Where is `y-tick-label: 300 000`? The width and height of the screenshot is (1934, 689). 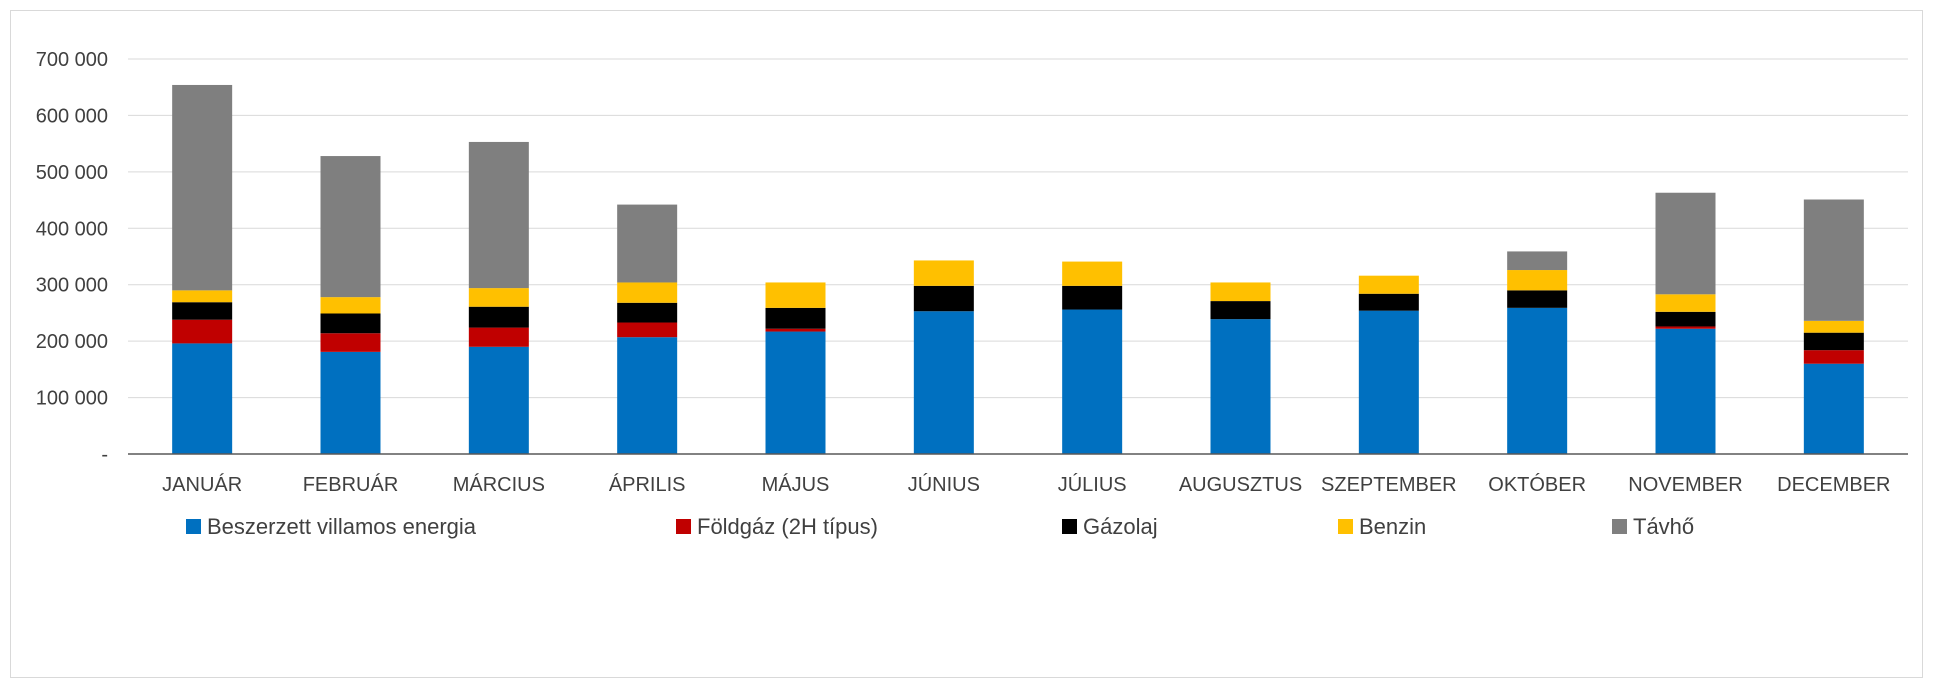 y-tick-label: 300 000 is located at coordinates (72, 286).